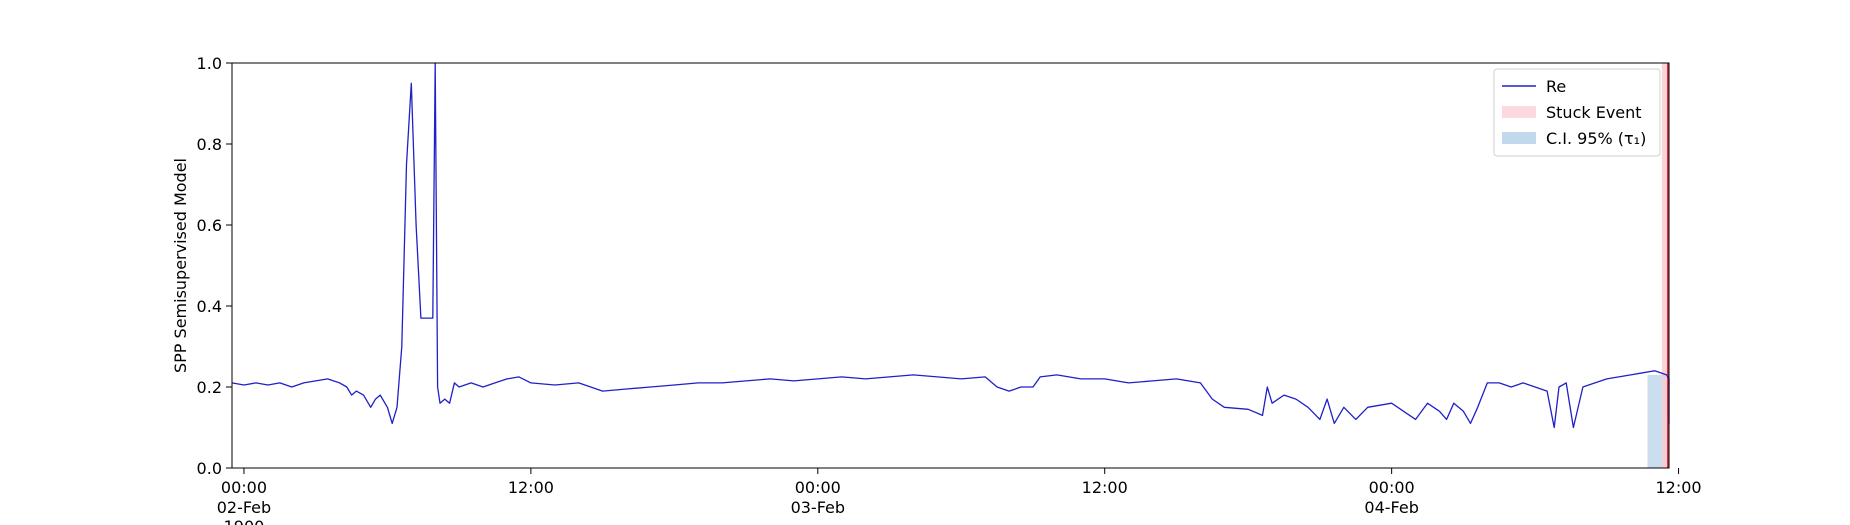 This screenshot has width=1850, height=525. I want to click on legend: Re Stuck Event C.I. 95% (τ₁), so click(1577, 112).